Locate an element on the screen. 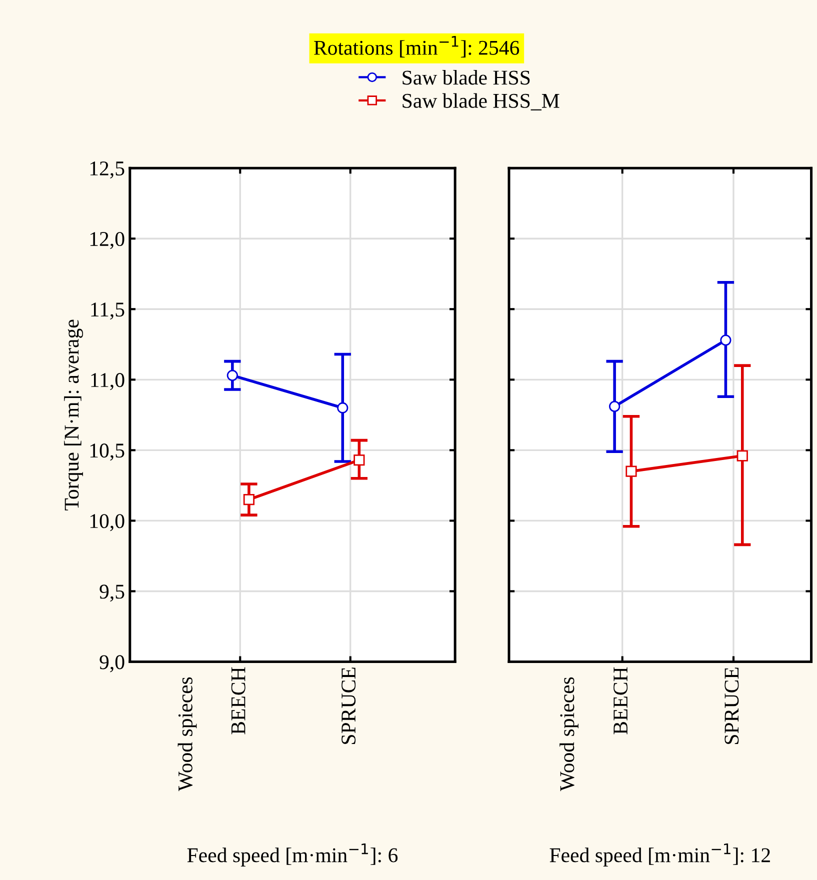 This screenshot has height=880, width=817. legend-label: Saw blade HSS_M is located at coordinates (481, 101).